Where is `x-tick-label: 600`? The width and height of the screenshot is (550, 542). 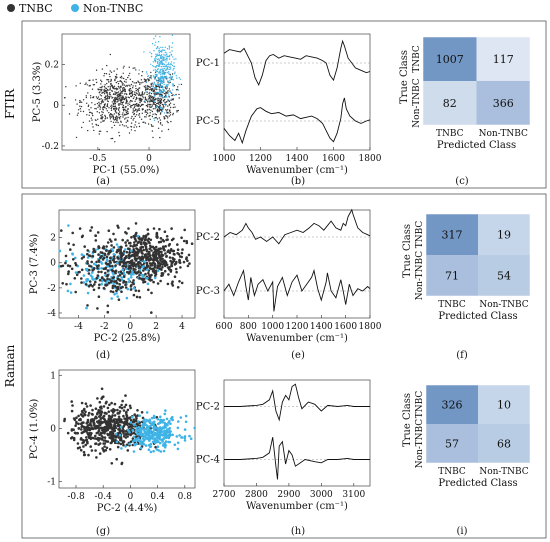 x-tick-label: 600 is located at coordinates (223, 327).